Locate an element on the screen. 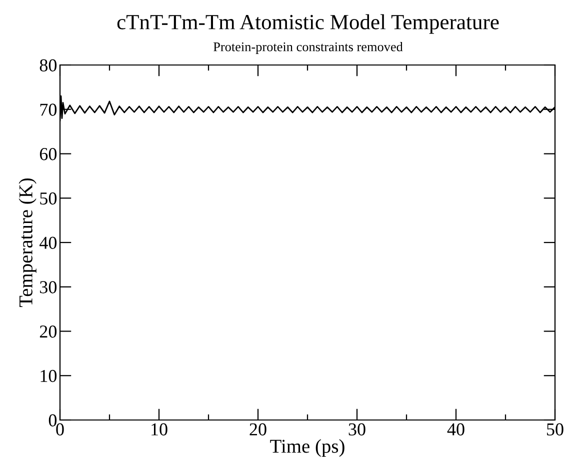  y-axis-title: Temperature (K) is located at coordinates (27, 243).